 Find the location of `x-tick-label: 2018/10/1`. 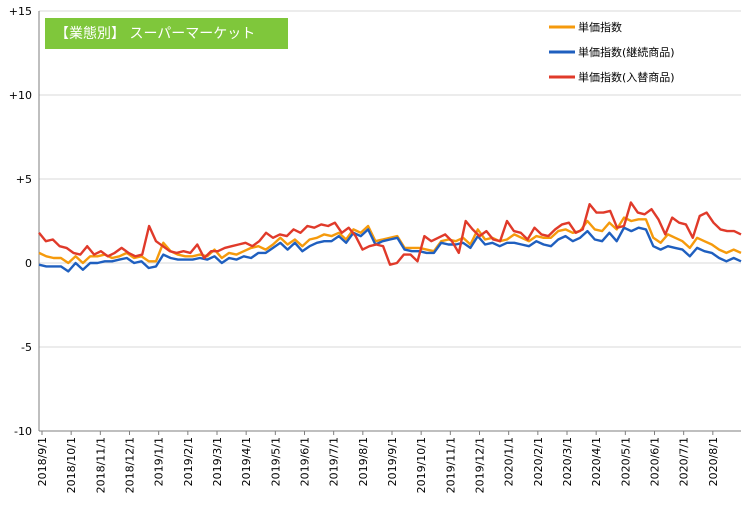

x-tick-label: 2018/10/1 is located at coordinates (71, 465).